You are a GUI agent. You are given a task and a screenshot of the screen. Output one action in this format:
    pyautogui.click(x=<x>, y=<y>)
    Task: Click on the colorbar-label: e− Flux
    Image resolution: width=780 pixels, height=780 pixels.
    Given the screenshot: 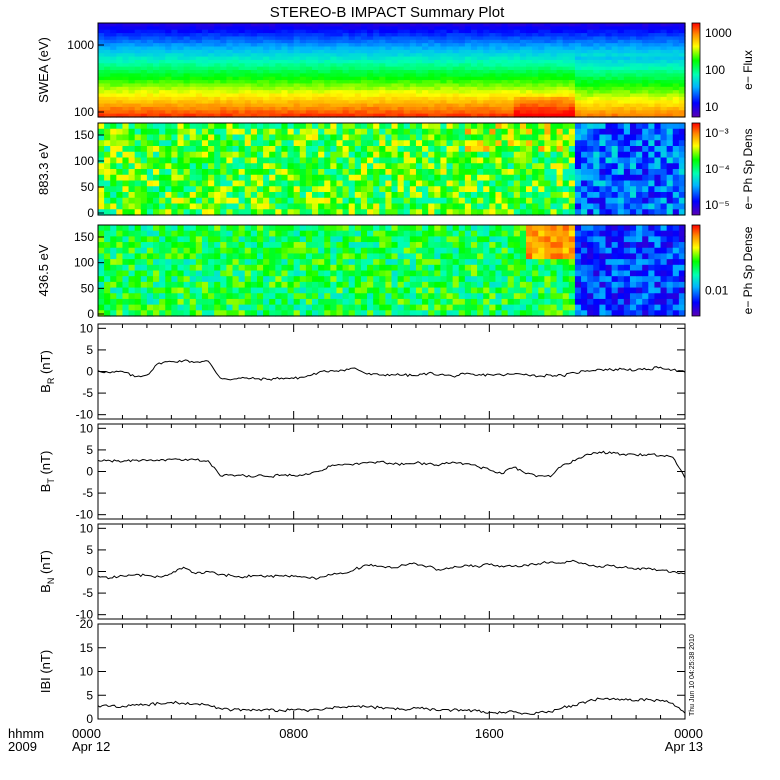 What is the action you would take?
    pyautogui.click(x=748, y=70)
    